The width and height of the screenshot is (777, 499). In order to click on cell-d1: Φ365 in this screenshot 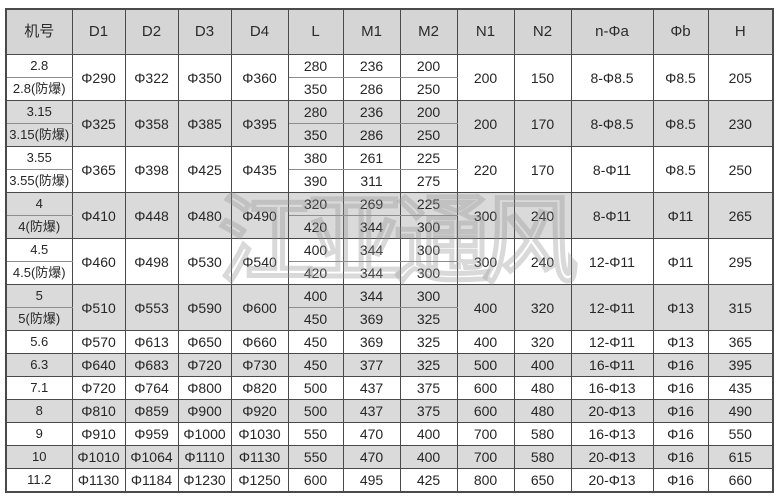, I will do `click(98, 169)`.